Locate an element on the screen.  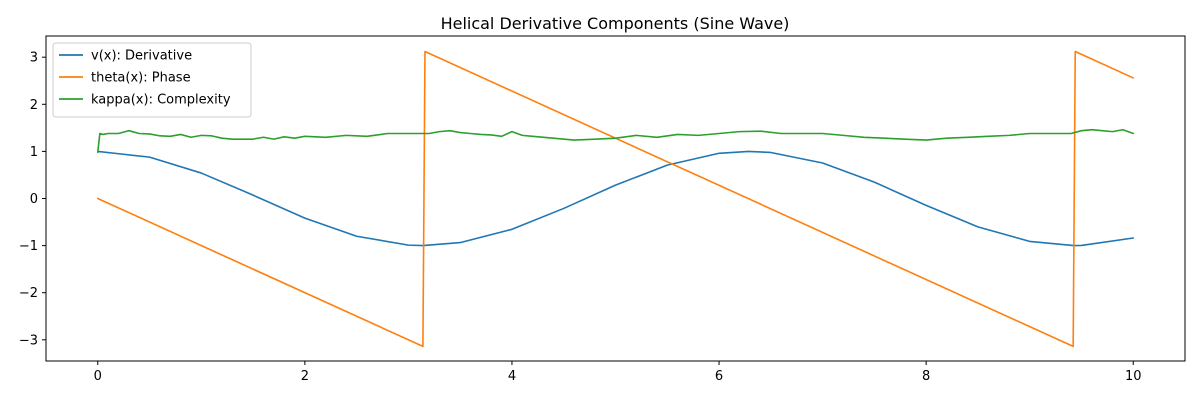
legend-label-1: v(x): Derivative is located at coordinates (141, 56).